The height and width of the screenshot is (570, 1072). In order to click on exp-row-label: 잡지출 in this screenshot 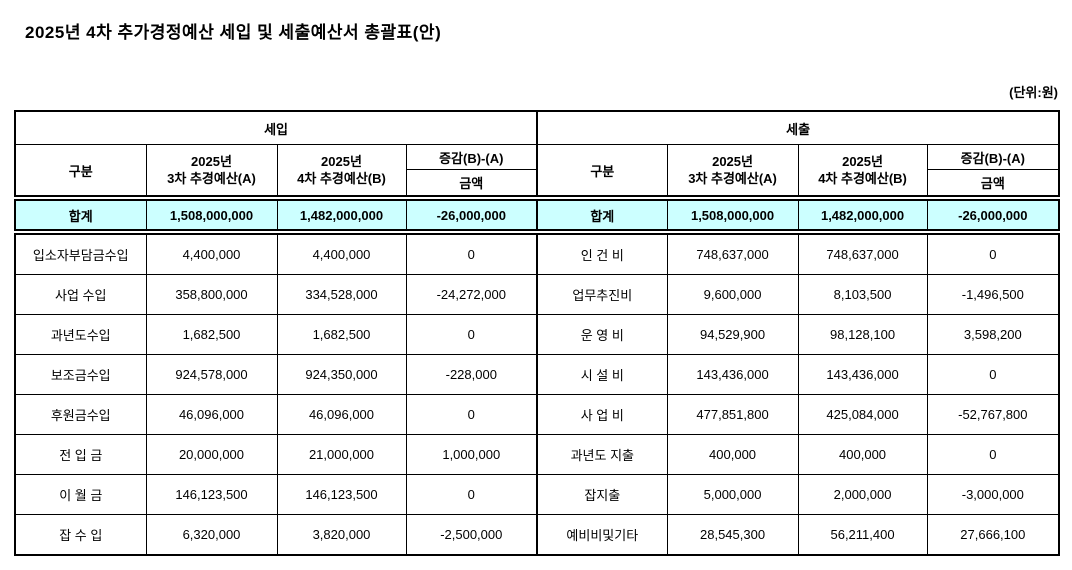, I will do `click(602, 494)`.